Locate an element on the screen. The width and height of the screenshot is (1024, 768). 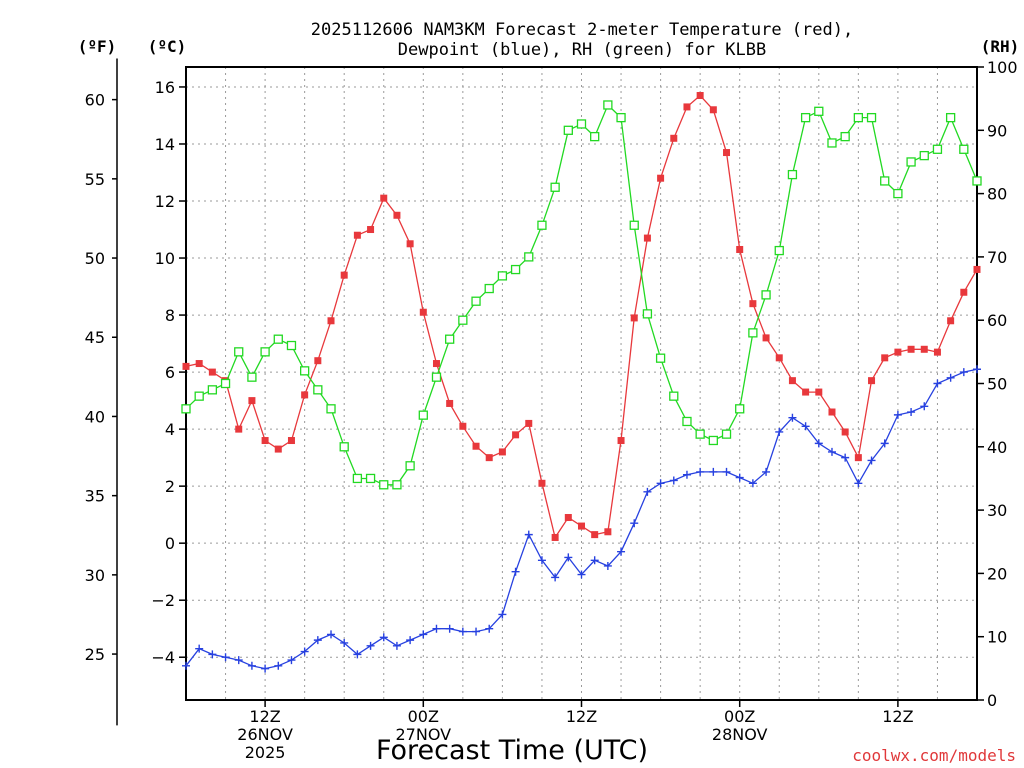
rh-tick-label: 70 is located at coordinates (997, 257).